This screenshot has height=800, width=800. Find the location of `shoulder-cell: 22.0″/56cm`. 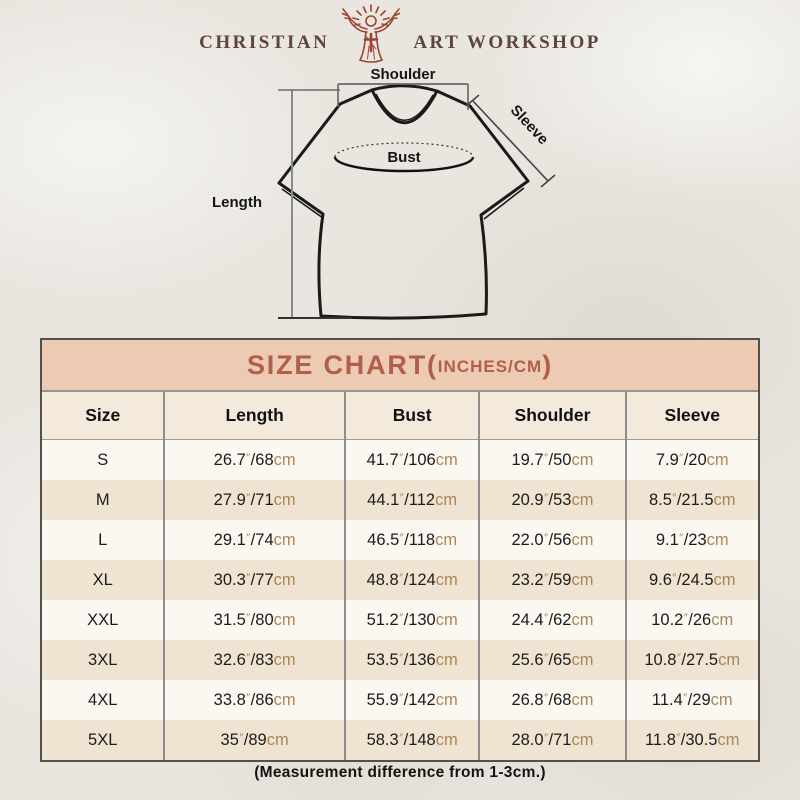

shoulder-cell: 22.0″/56cm is located at coordinates (552, 540).